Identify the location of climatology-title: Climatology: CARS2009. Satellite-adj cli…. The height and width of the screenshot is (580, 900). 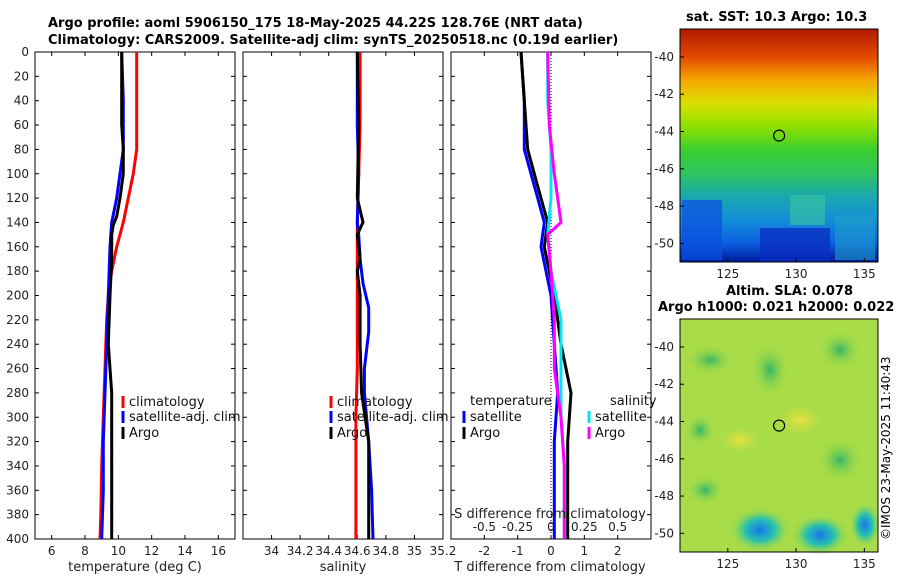
(333, 40).